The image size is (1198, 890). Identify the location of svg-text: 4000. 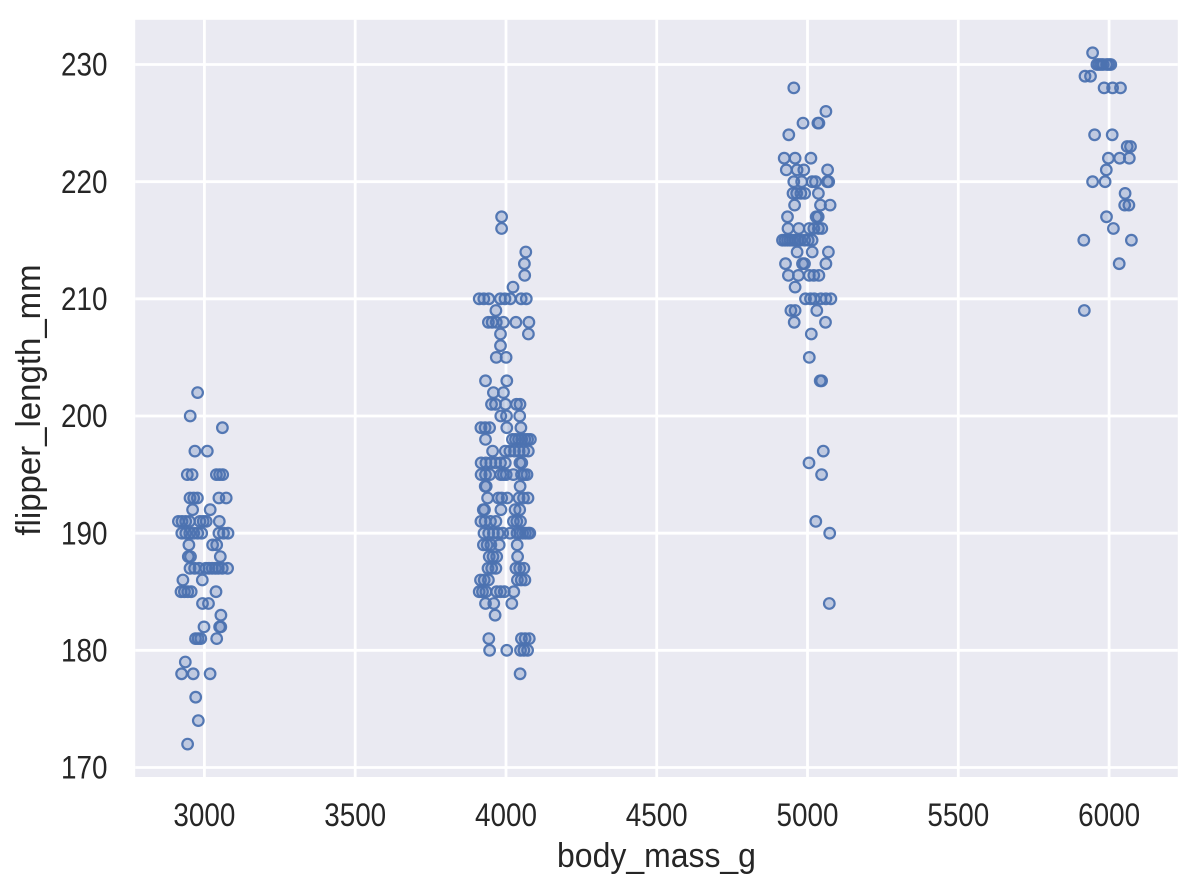
(506, 815).